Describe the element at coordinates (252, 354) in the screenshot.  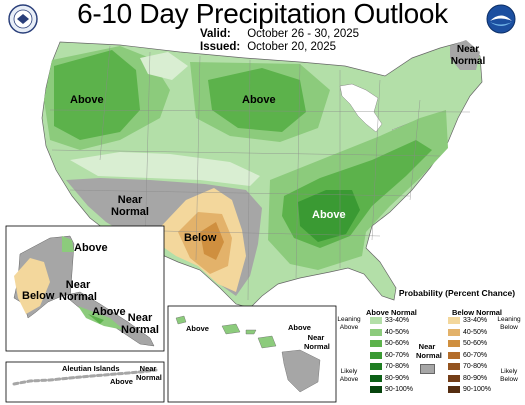
I see `hawaii-inset-frame` at that location.